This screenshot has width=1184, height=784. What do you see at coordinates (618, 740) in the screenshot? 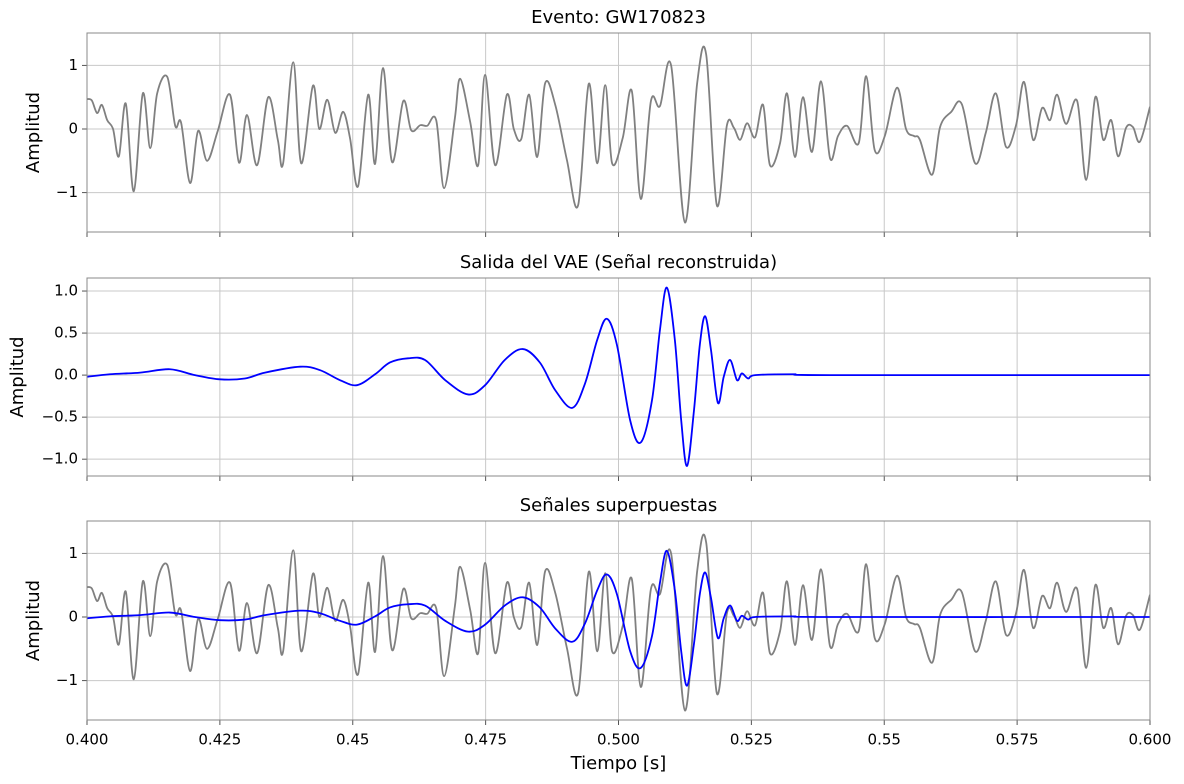
I see `x-tick-label: 0.500` at bounding box center [618, 740].